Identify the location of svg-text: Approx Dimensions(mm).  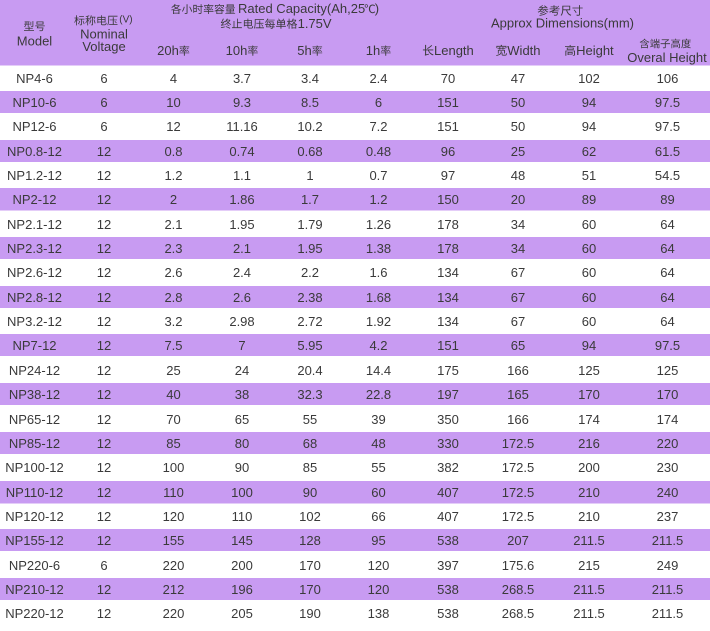
(562, 22).